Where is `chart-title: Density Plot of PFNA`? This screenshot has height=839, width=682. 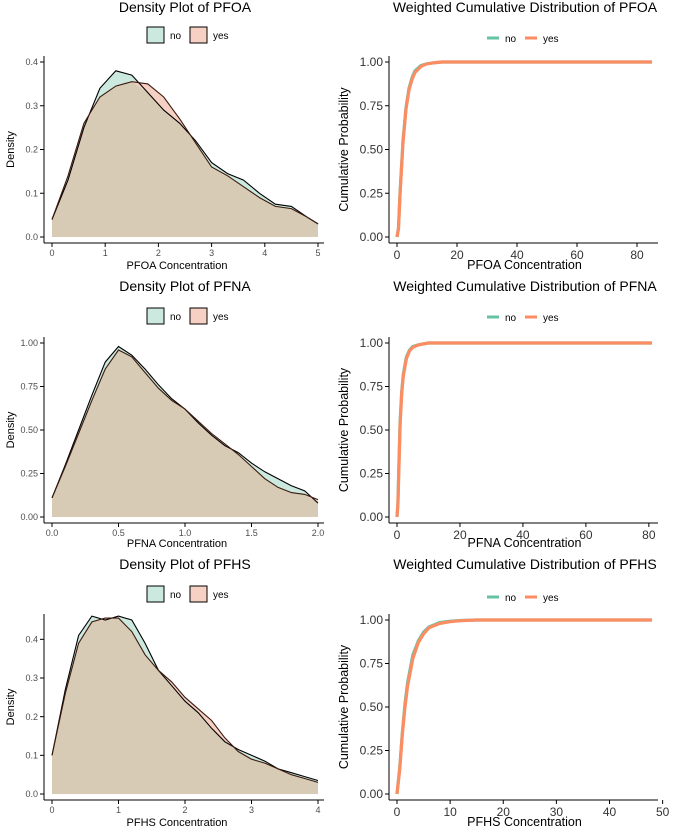 chart-title: Density Plot of PFNA is located at coordinates (185, 286).